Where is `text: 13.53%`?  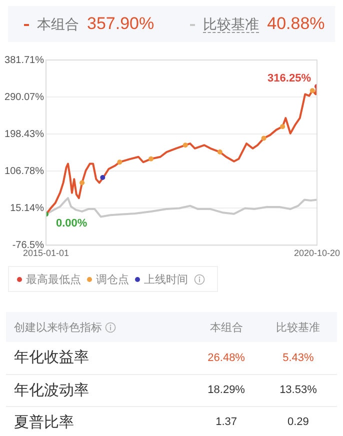 text: 13.53% is located at coordinates (298, 390).